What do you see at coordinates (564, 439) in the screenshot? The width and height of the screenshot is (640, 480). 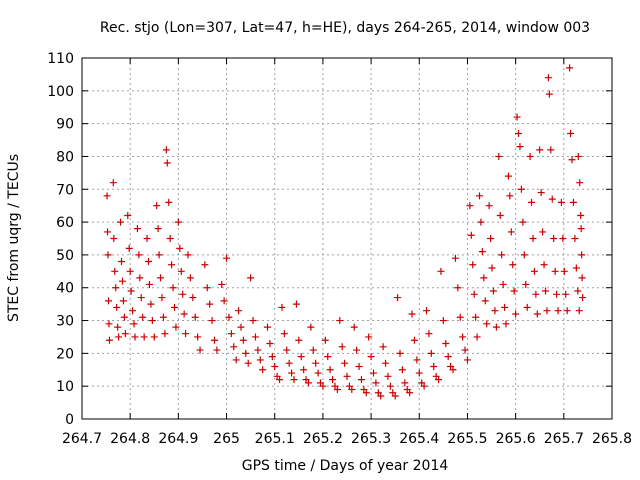 I see `x-tick-label: 265.7` at bounding box center [564, 439].